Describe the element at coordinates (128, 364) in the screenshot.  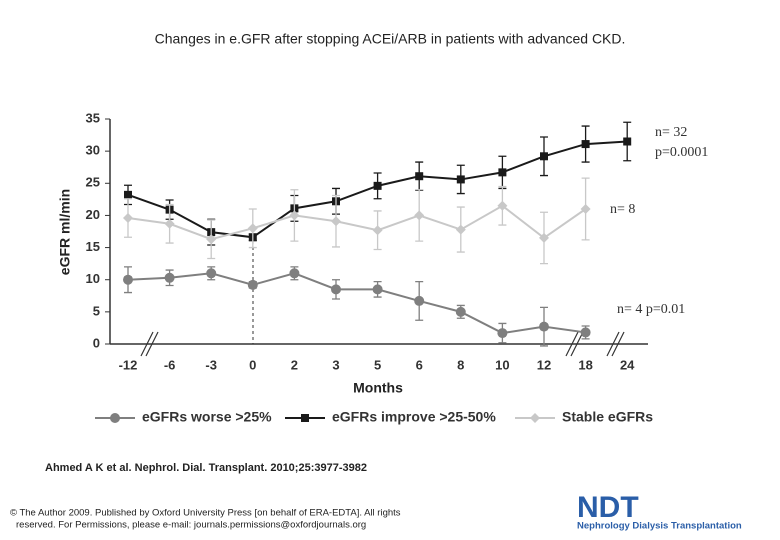
I see `x-tick-label: -12` at that location.